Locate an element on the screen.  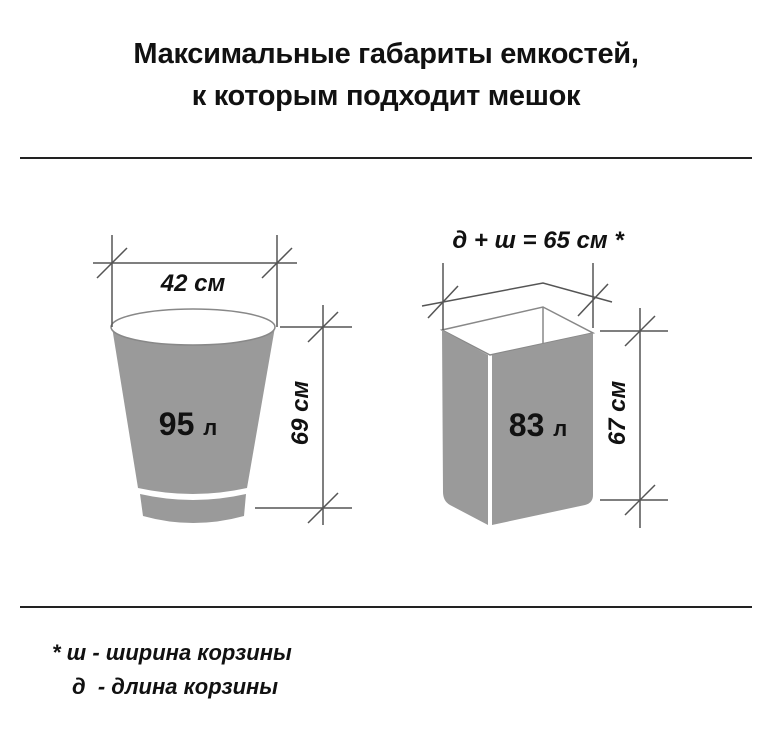
rect-height-label: 67 см is located at coordinates (617, 413).